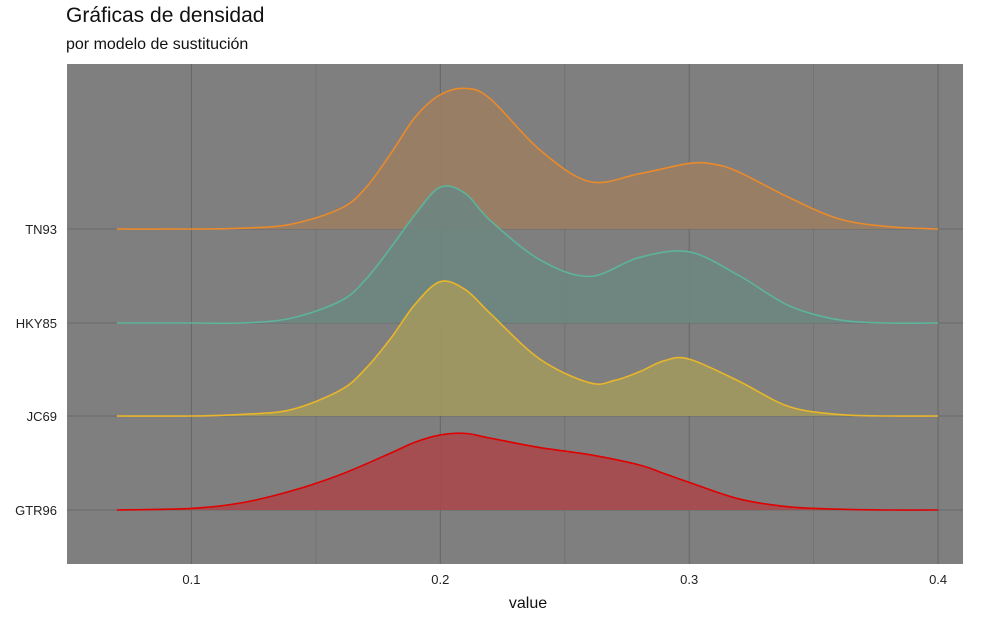 The height and width of the screenshot is (619, 1000). What do you see at coordinates (36, 370) in the screenshot?
I see `y-axis-labels: GTR96 JC69 HKY85 TN93` at bounding box center [36, 370].